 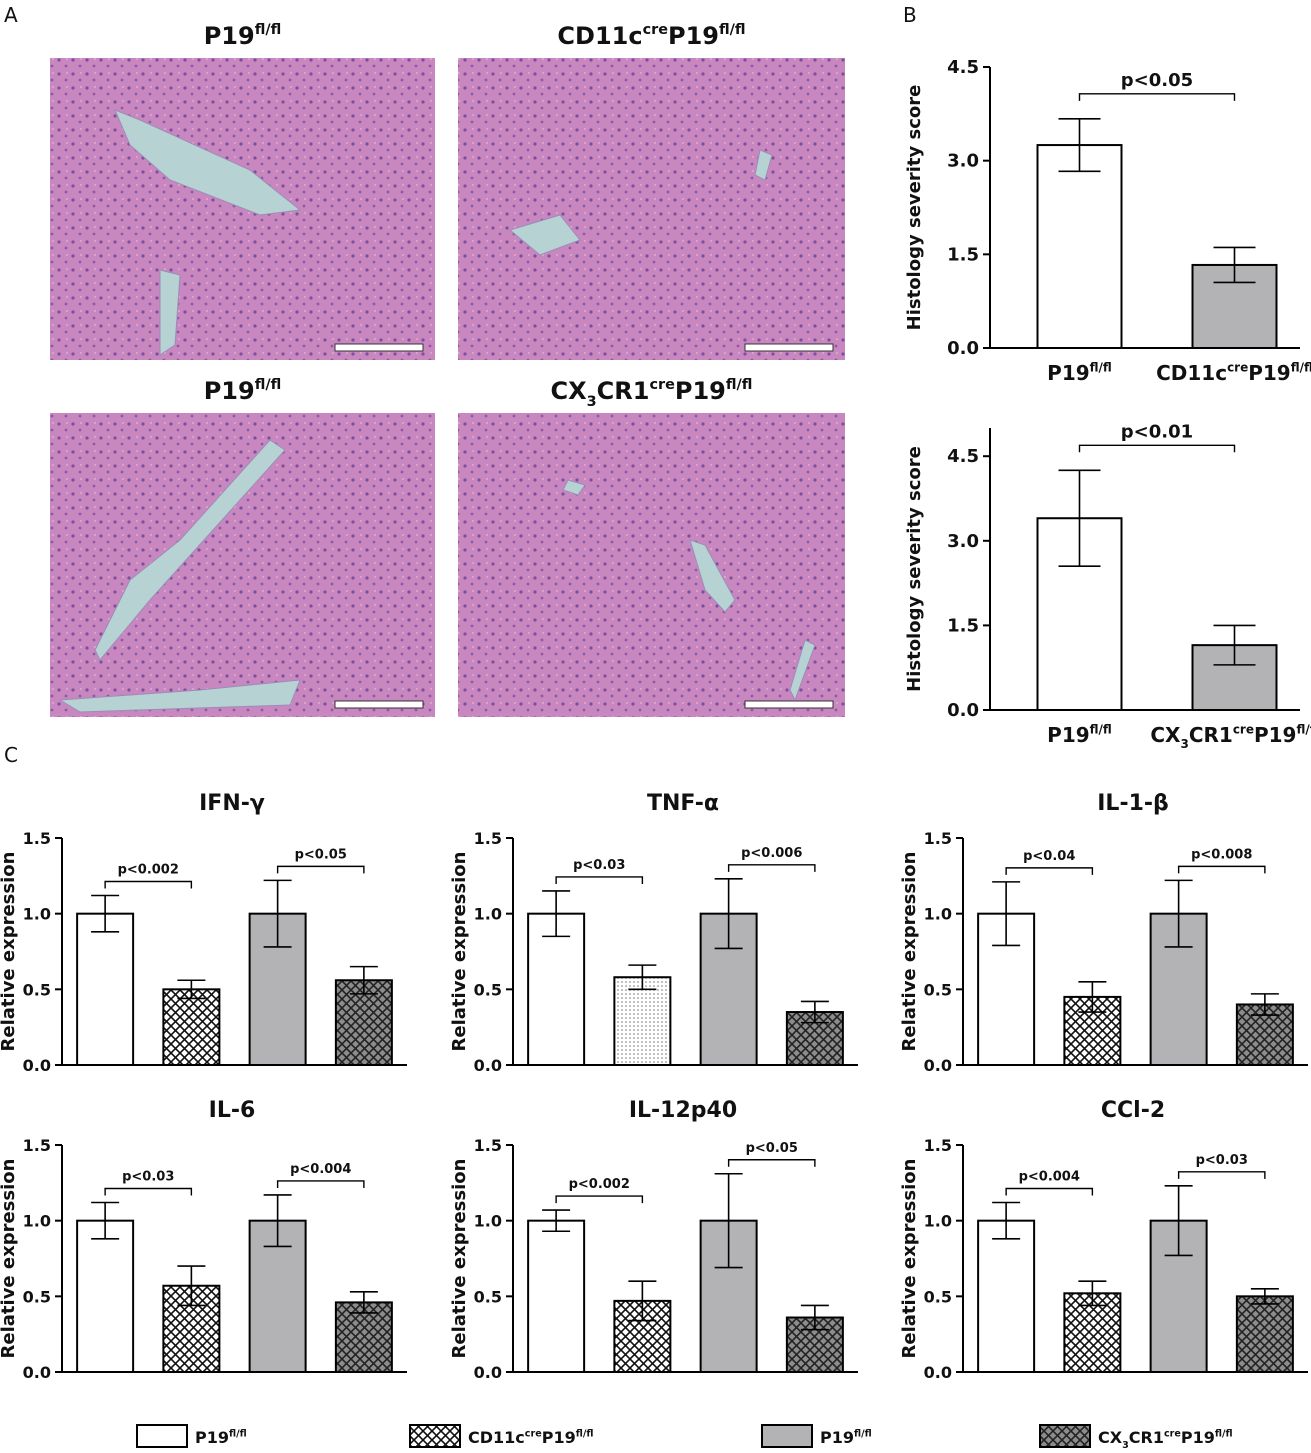 What do you see at coordinates (599, 1184) in the screenshot?
I see `p-value: p<0.002` at bounding box center [599, 1184].